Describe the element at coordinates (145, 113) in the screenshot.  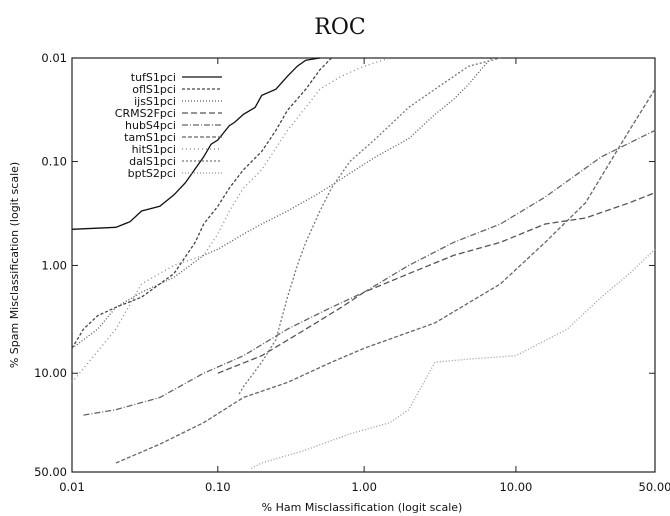
I see `legend-label: CRMS2Fpci` at that location.